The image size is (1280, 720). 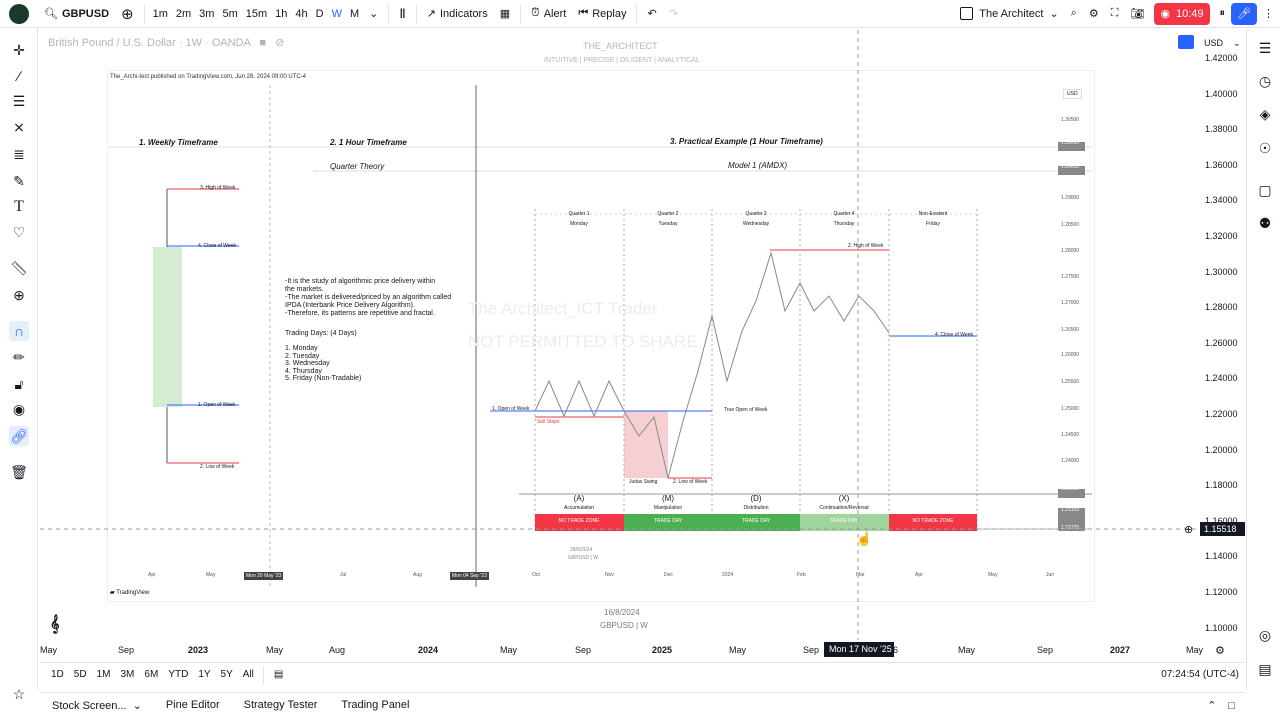 What do you see at coordinates (19, 154) in the screenshot?
I see `forecast-tool: ≣` at bounding box center [19, 154].